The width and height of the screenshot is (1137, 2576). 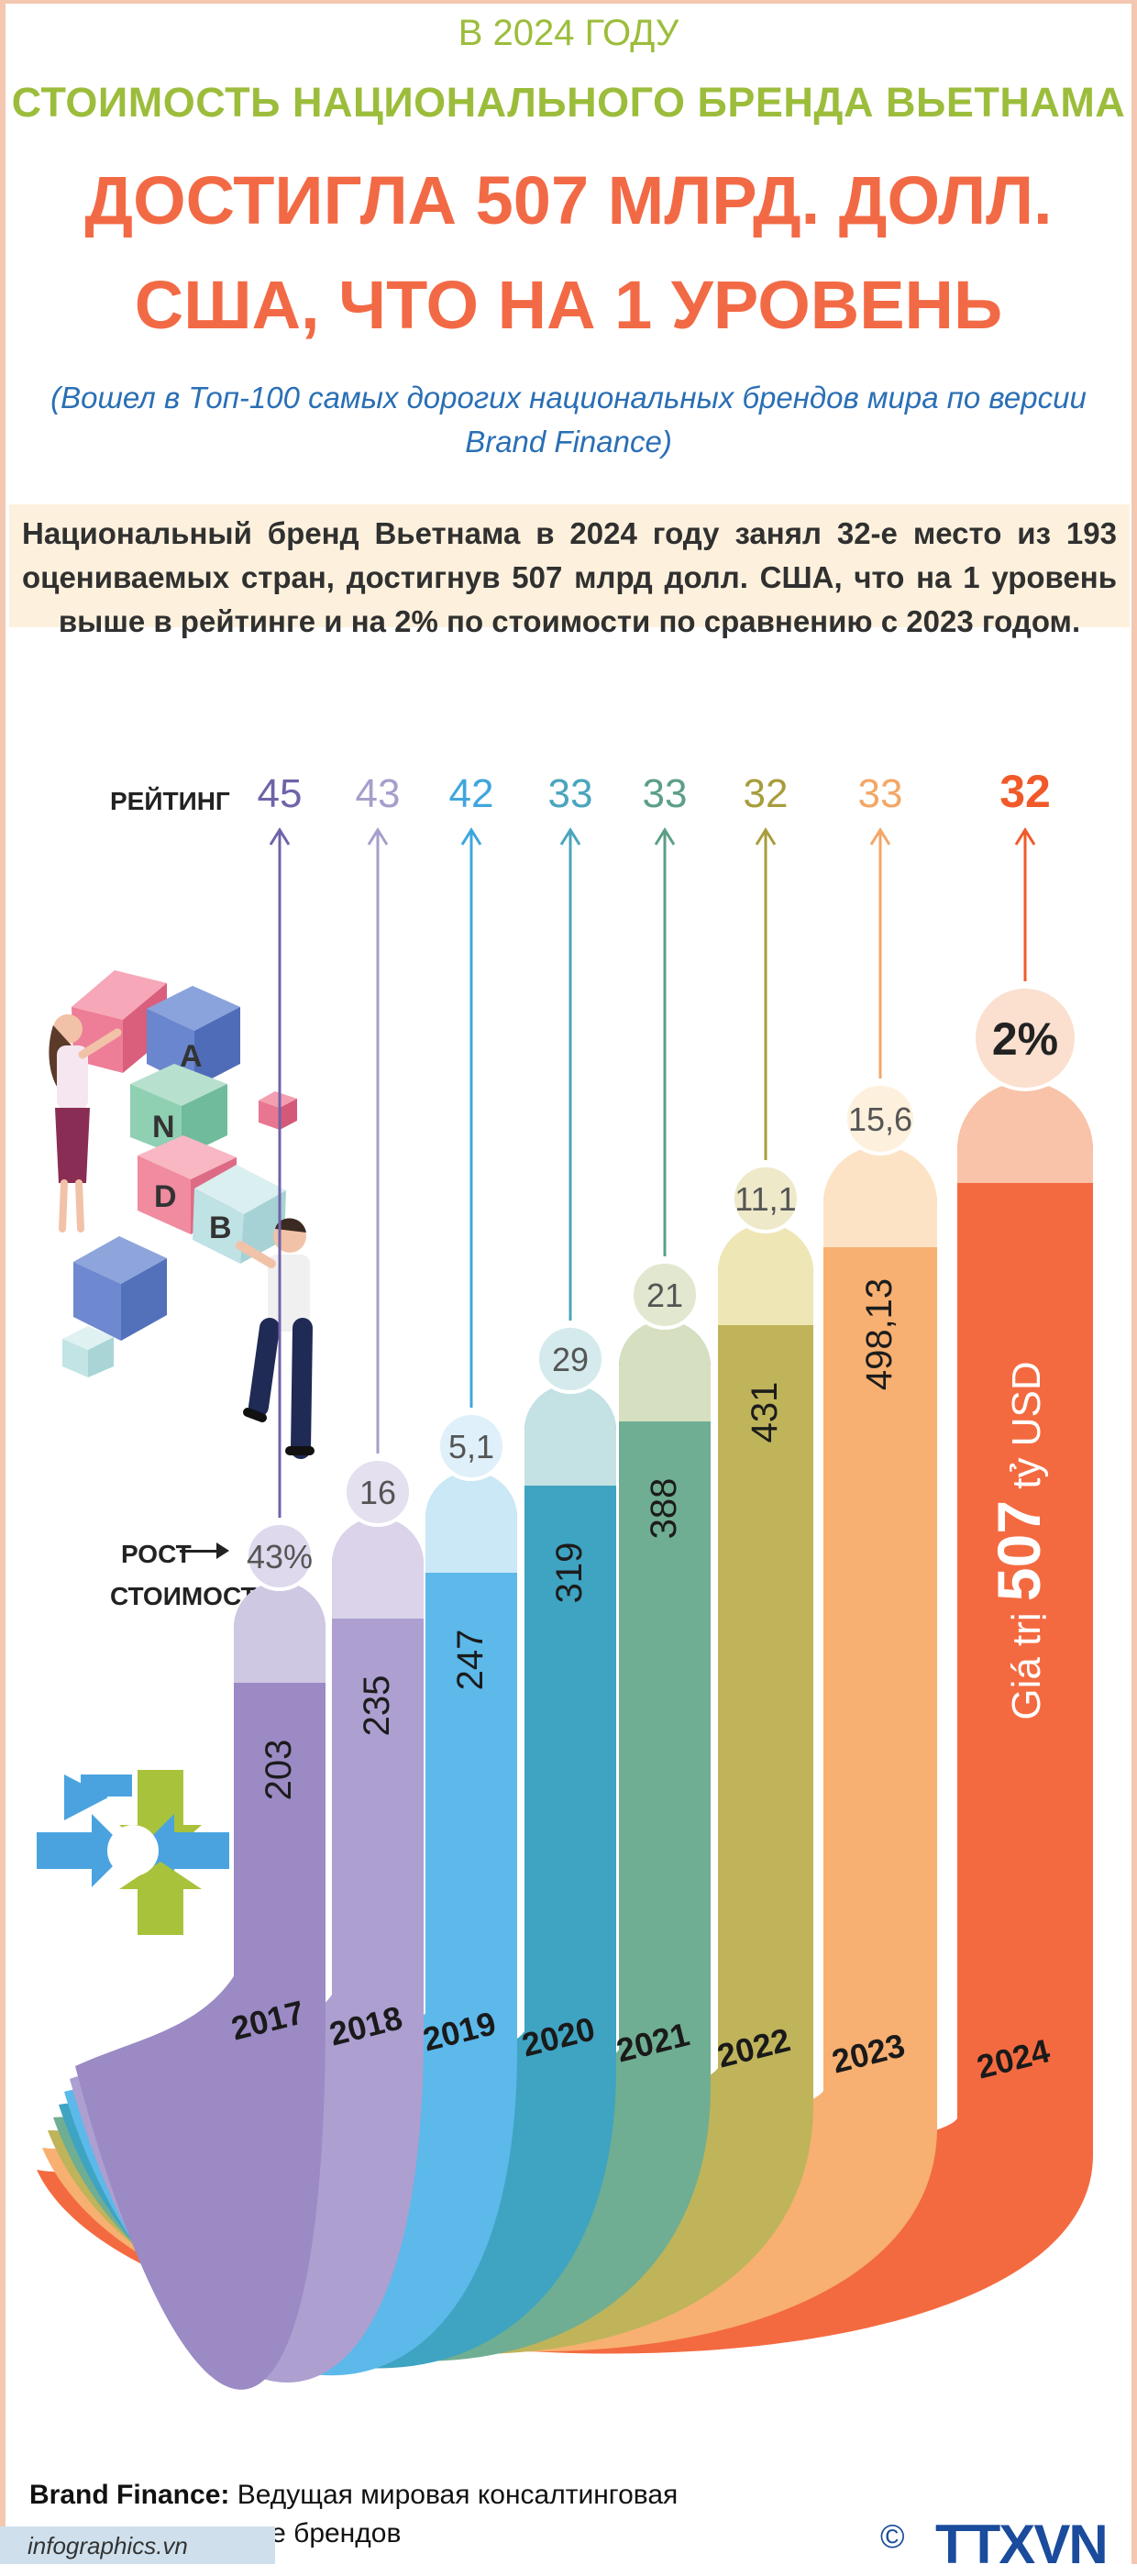 What do you see at coordinates (1026, 1430) in the screenshot?
I see `value-suffix-2024: tỷ USD` at bounding box center [1026, 1430].